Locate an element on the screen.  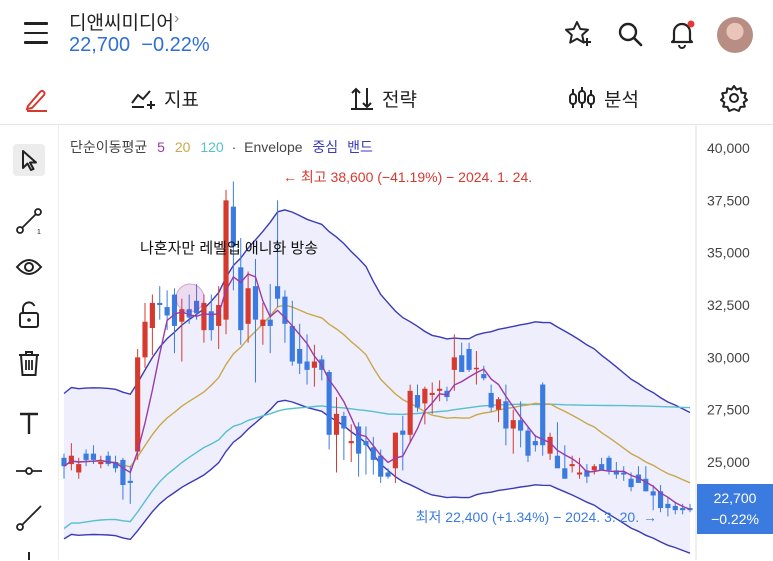
eye-icon is located at coordinates (29, 267).